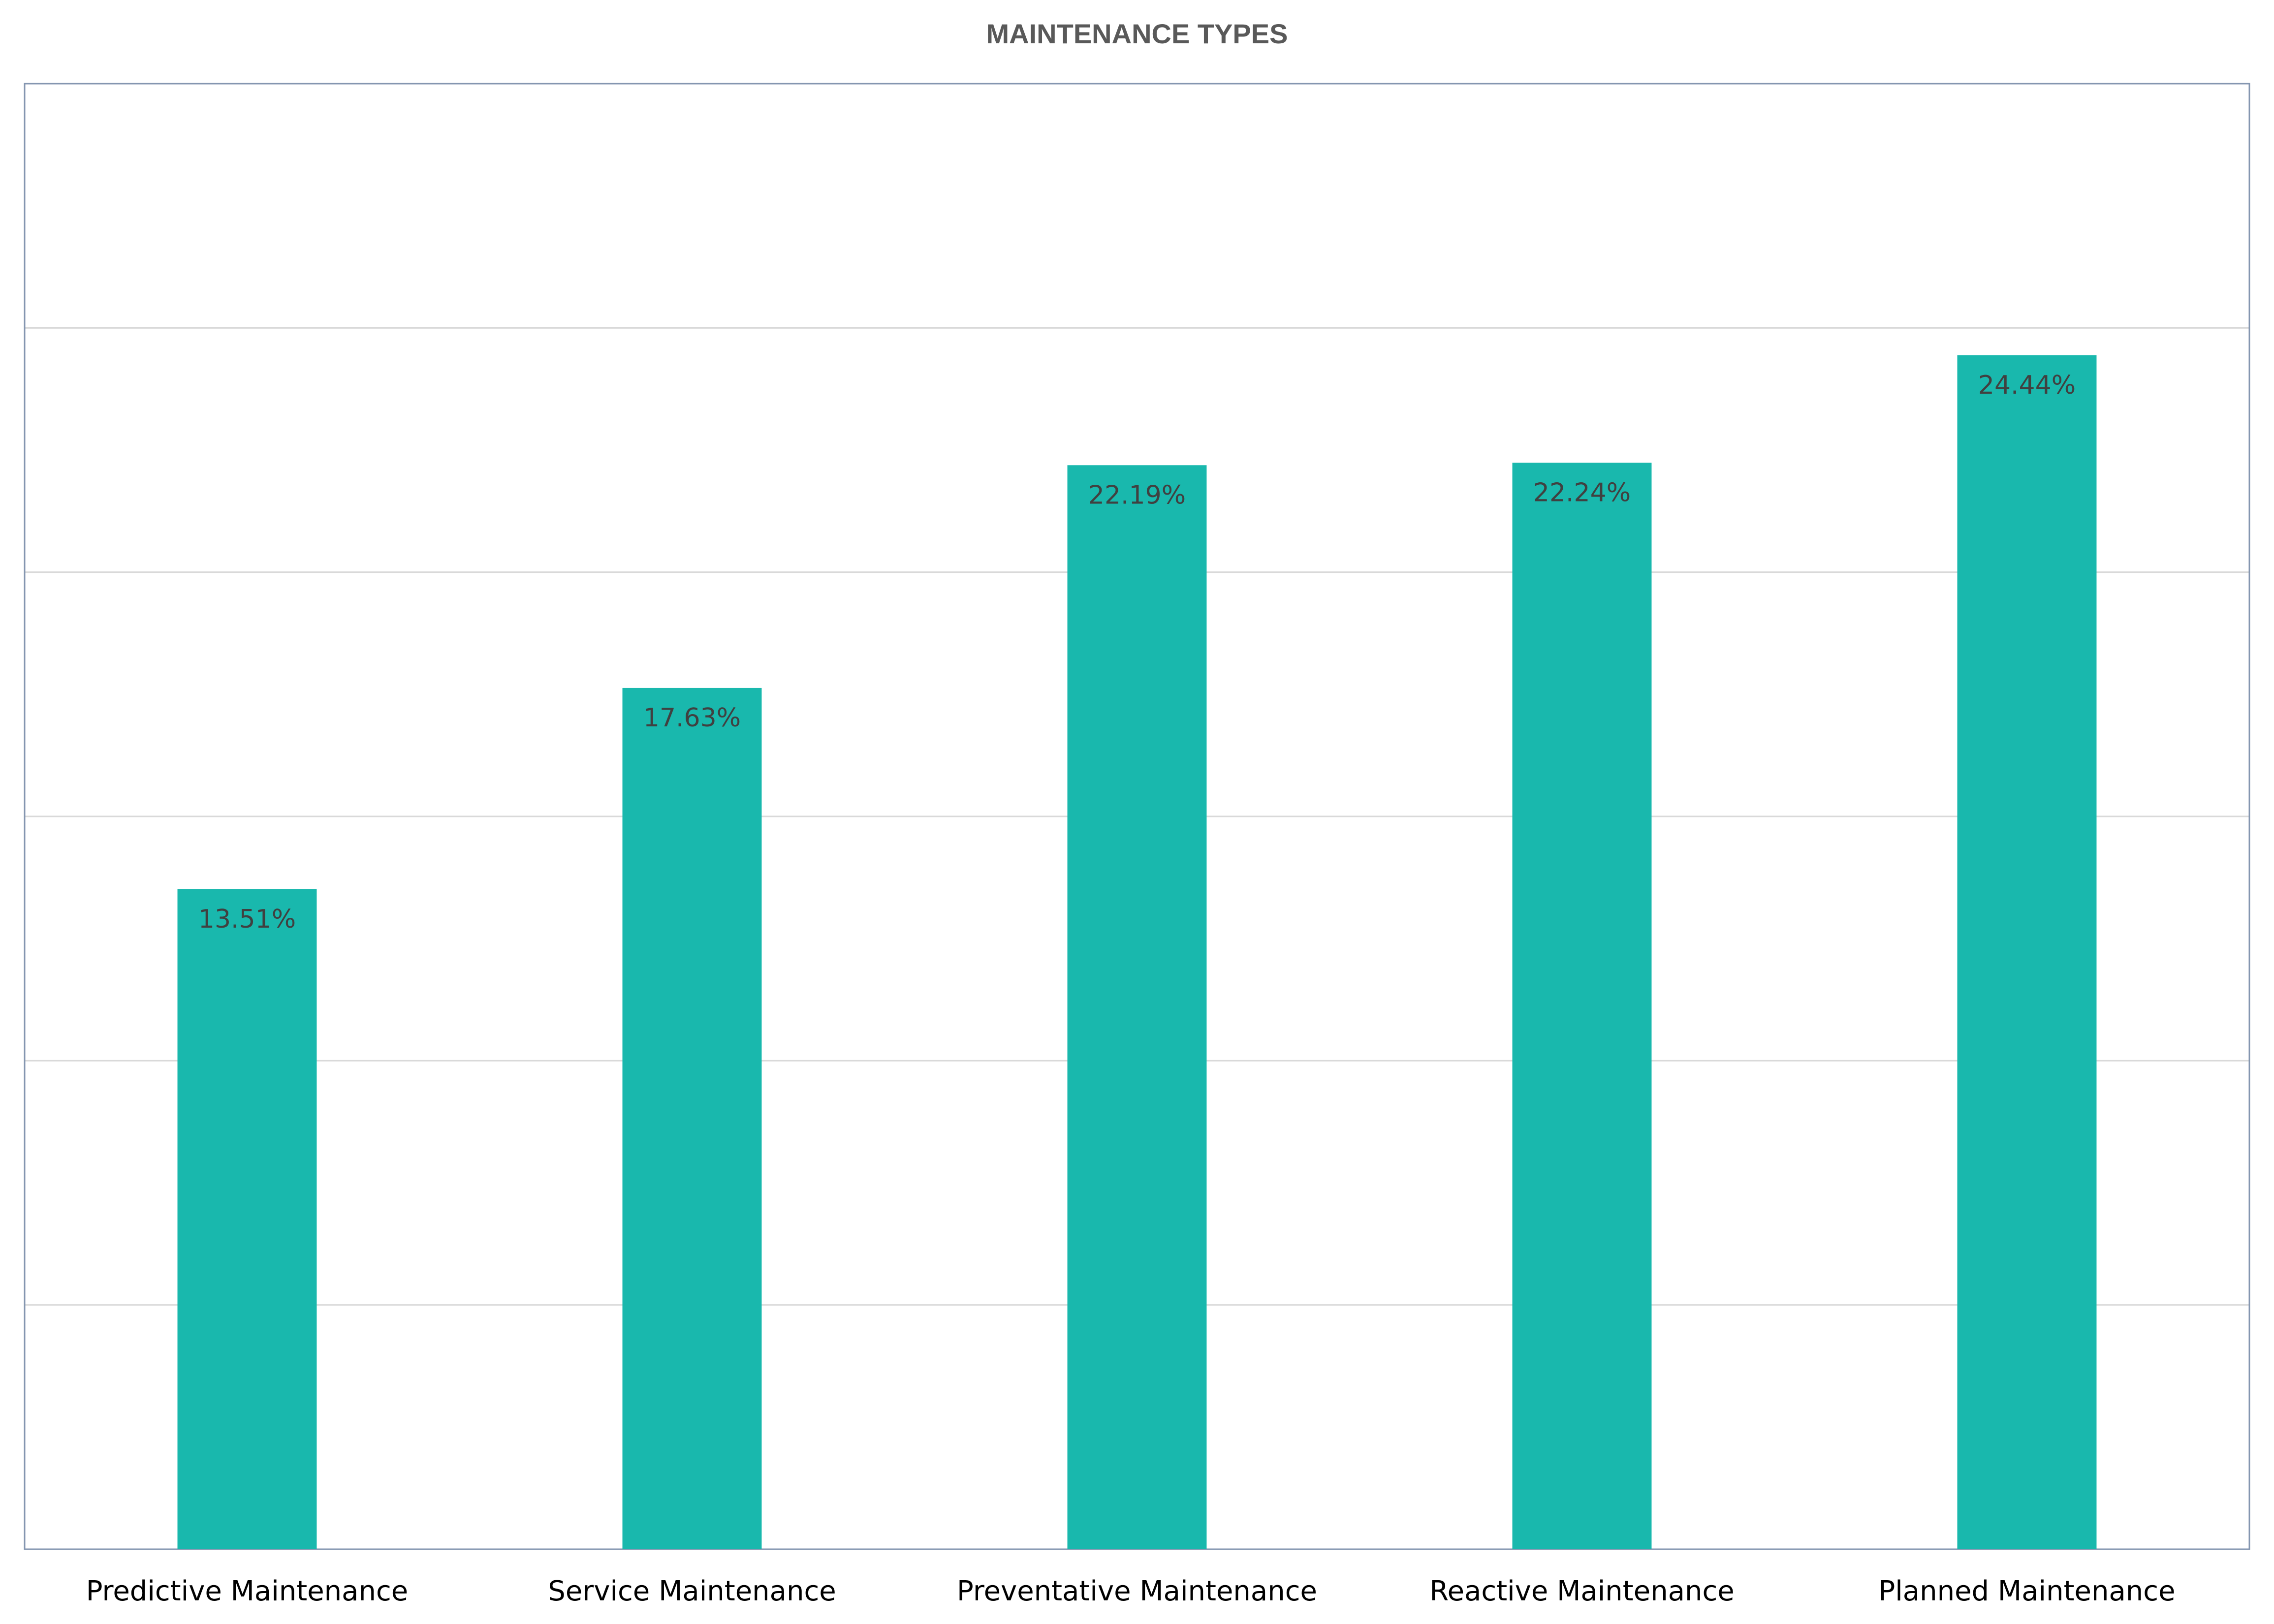 This screenshot has height=1624, width=2274. Describe the element at coordinates (1137, 495) in the screenshot. I see `data-label: 22.19%` at that location.